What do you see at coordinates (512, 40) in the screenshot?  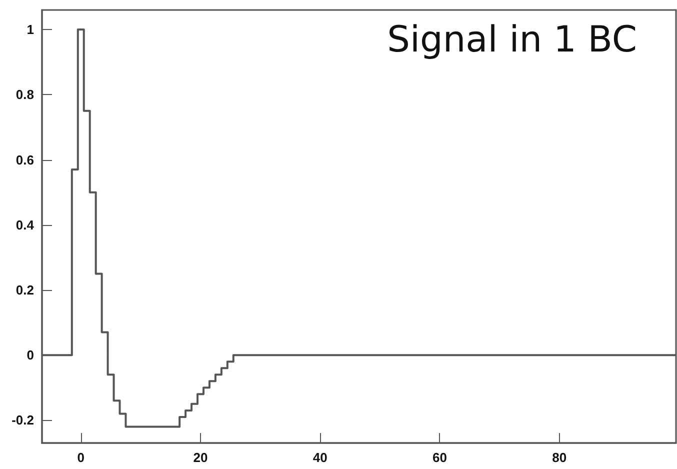 I see `annotation: Signal in 1 BC` at bounding box center [512, 40].